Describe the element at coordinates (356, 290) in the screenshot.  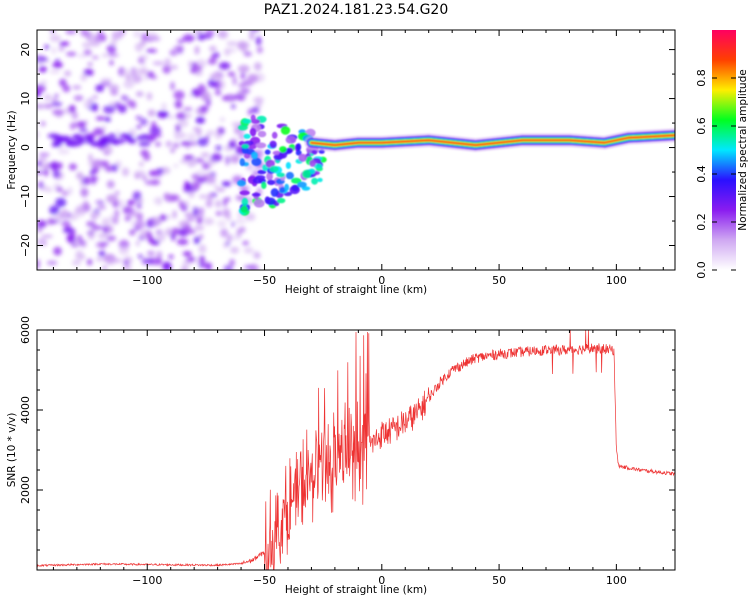
I see `spectrogram-xlabel: Height of straight line (km)` at that location.